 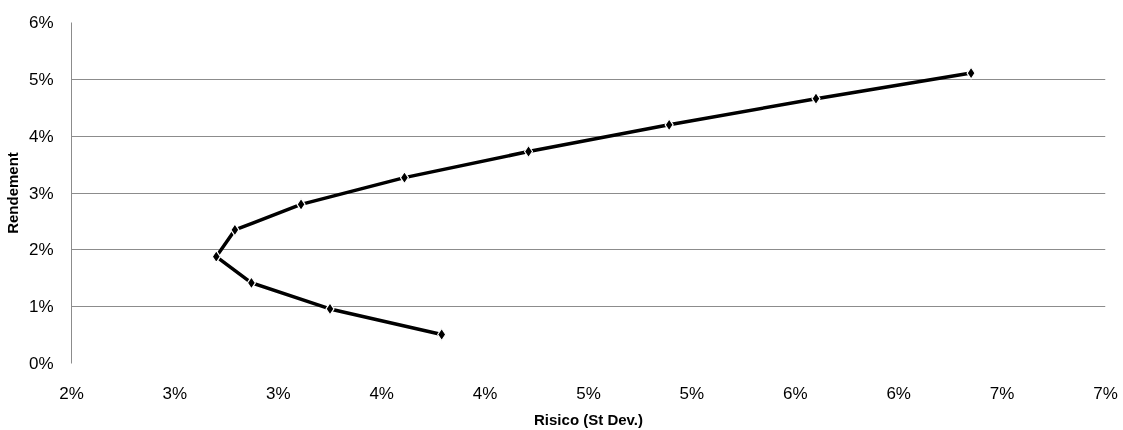 What do you see at coordinates (41, 136) in the screenshot?
I see `y-tick-label: 4%` at bounding box center [41, 136].